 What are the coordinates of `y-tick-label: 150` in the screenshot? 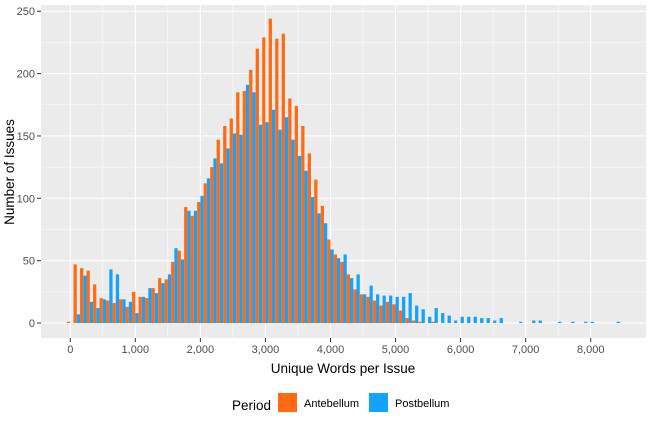 It's located at (26, 137).